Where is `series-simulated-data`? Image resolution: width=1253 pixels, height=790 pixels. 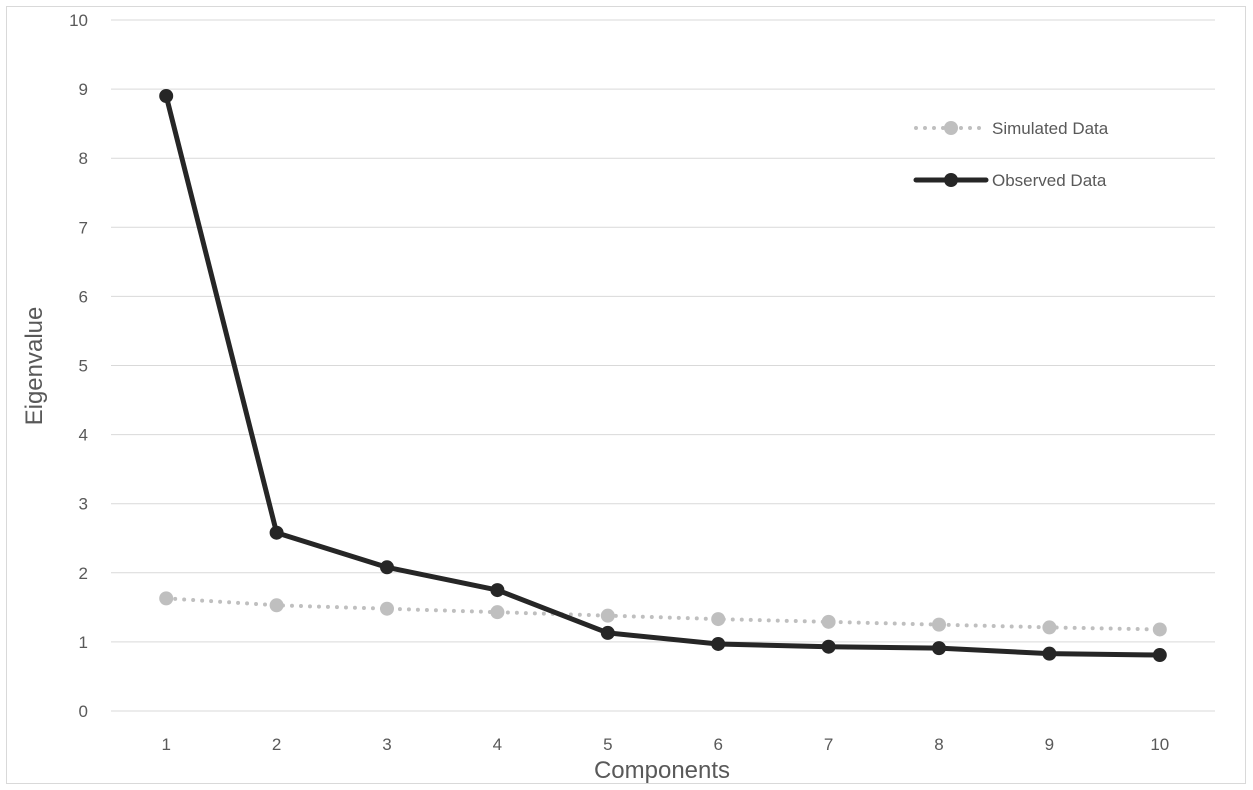 series-simulated-data is located at coordinates (663, 614).